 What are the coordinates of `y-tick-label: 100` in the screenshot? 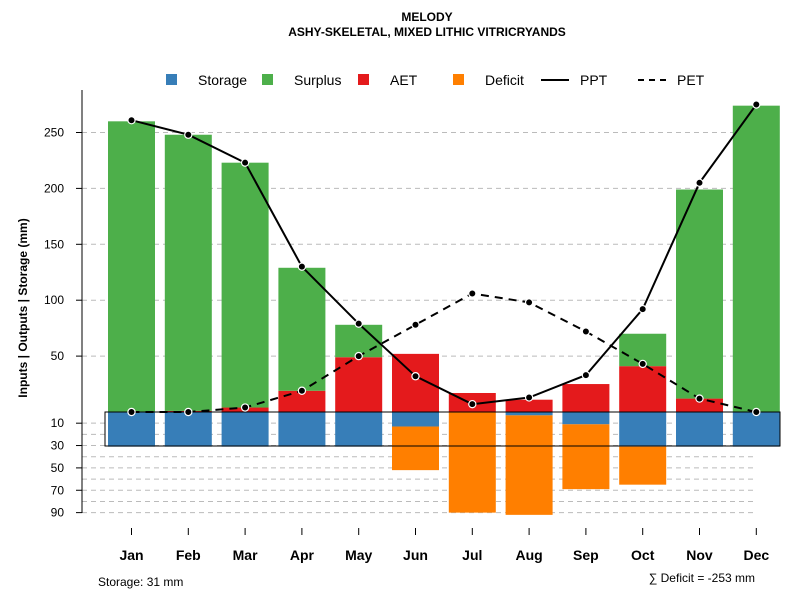 It's located at (54, 300).